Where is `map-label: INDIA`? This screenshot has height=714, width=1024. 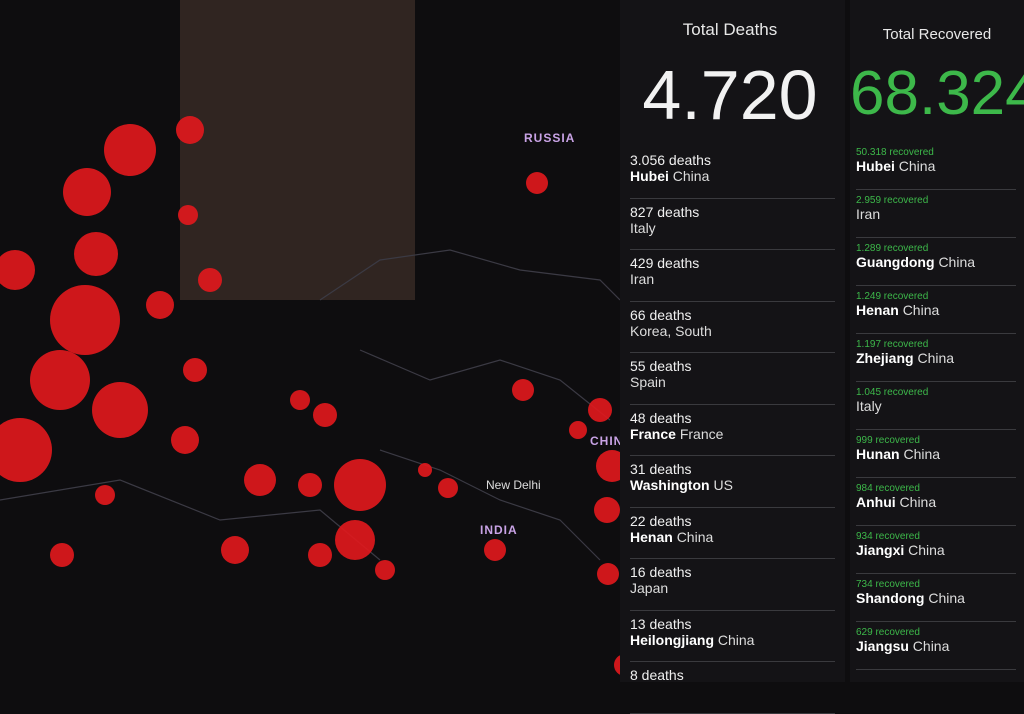 map-label: INDIA is located at coordinates (499, 530).